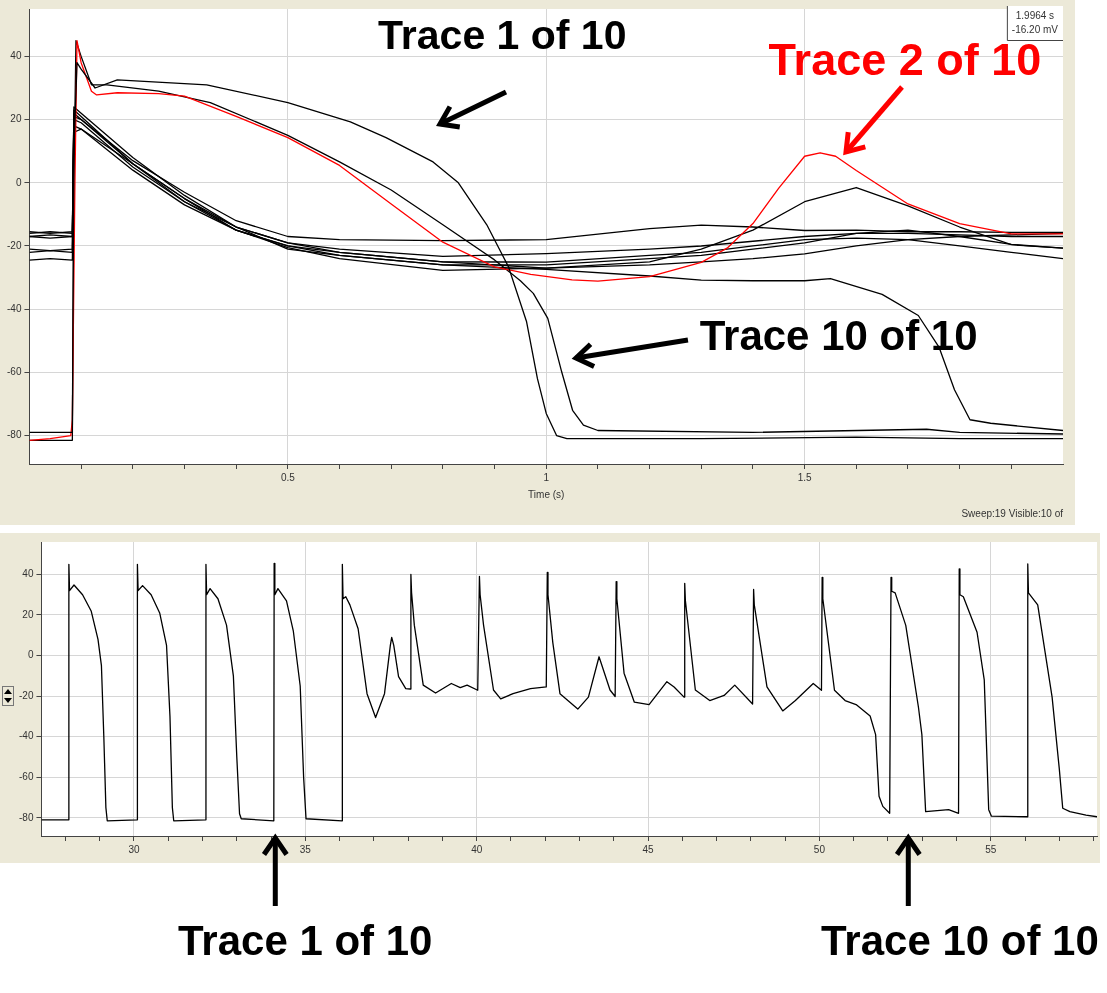  What do you see at coordinates (134, 849) in the screenshot?
I see `x-tick-label: 30` at bounding box center [134, 849].